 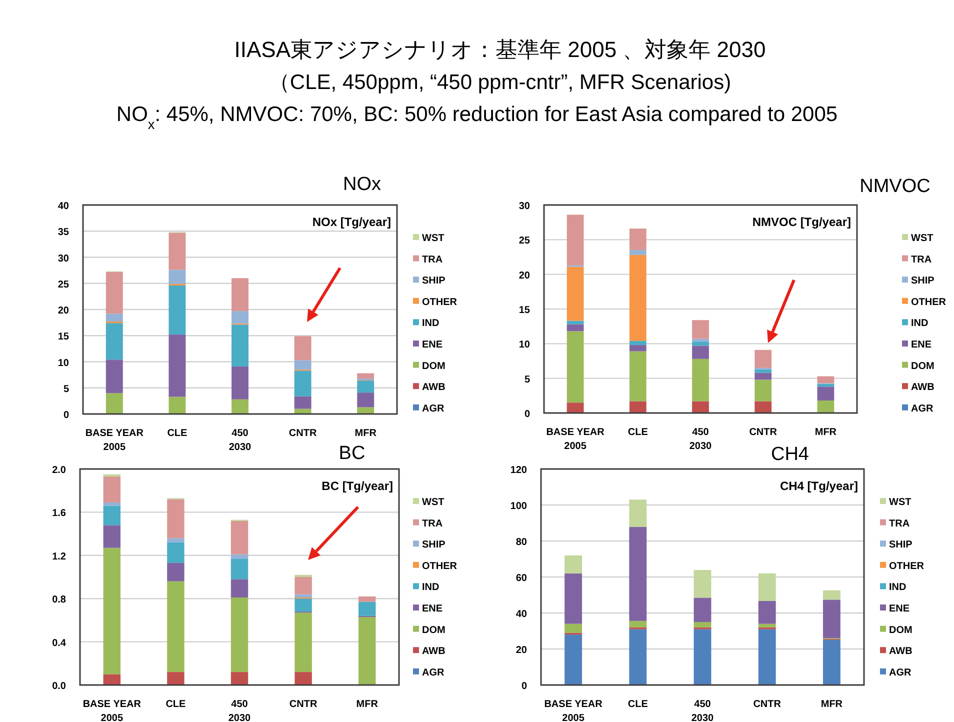 What do you see at coordinates (59, 514) in the screenshot?
I see `y-tick-label: 1.6` at bounding box center [59, 514].